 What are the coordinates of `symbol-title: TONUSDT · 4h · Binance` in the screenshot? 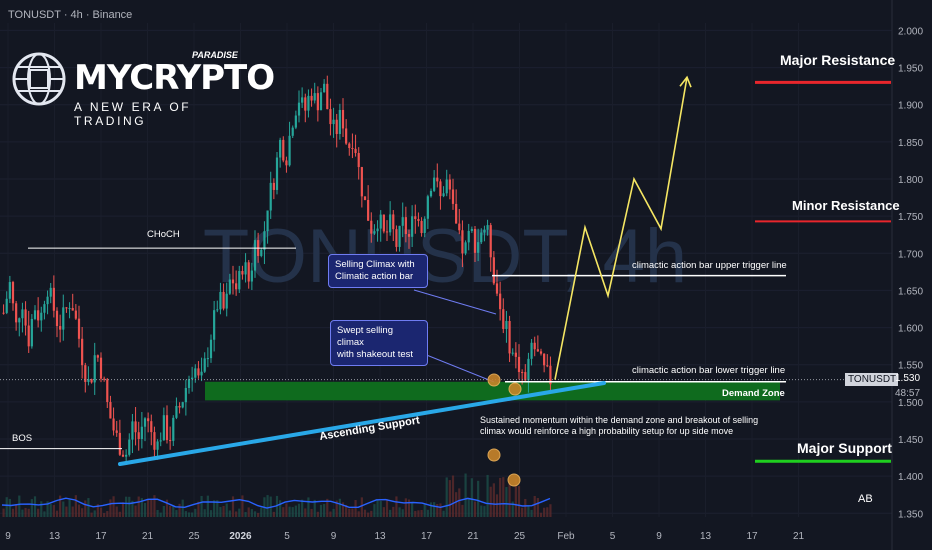 It's located at (70, 15).